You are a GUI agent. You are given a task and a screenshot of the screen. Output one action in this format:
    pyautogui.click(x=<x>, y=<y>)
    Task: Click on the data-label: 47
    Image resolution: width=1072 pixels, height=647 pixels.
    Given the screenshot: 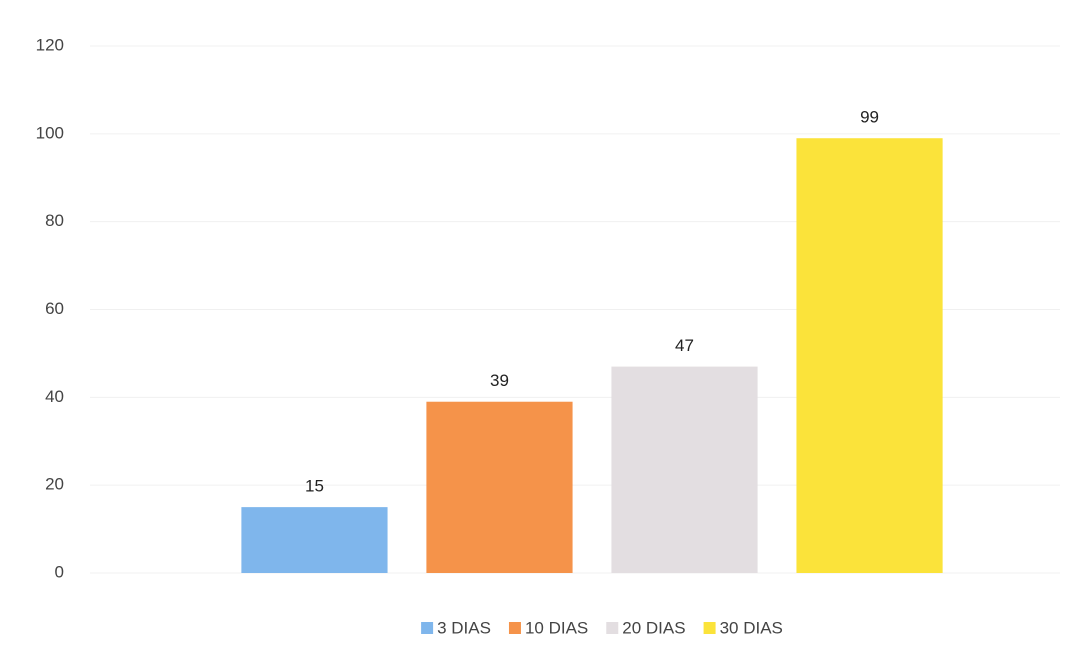 What is the action you would take?
    pyautogui.click(x=684, y=345)
    